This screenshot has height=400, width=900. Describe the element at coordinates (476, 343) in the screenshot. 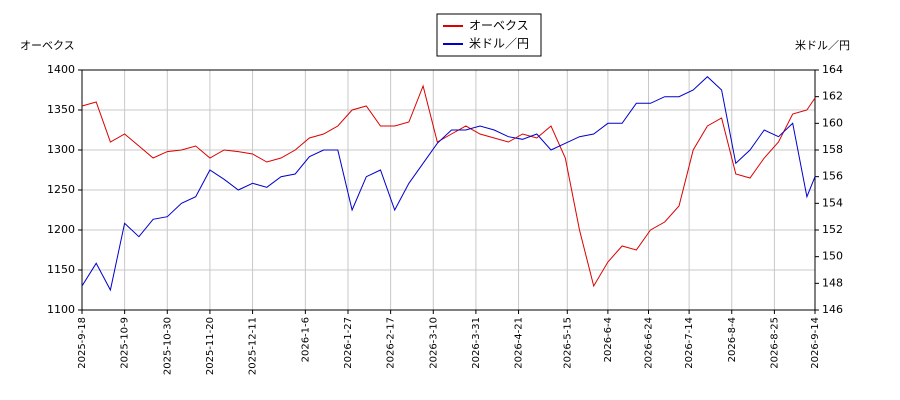

I see `x-tick-label: 2026-3-31` at that location.